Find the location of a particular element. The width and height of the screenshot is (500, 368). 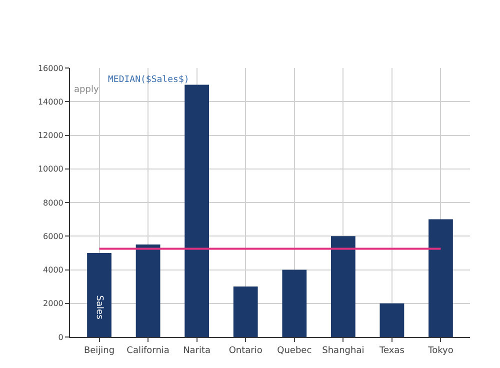

x-tick-label: Beijing is located at coordinates (99, 351).